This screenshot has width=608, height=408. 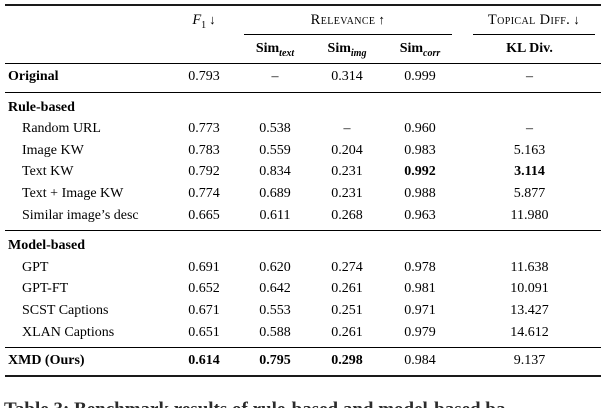 I want to click on cell-value: 0.983, so click(x=420, y=150).